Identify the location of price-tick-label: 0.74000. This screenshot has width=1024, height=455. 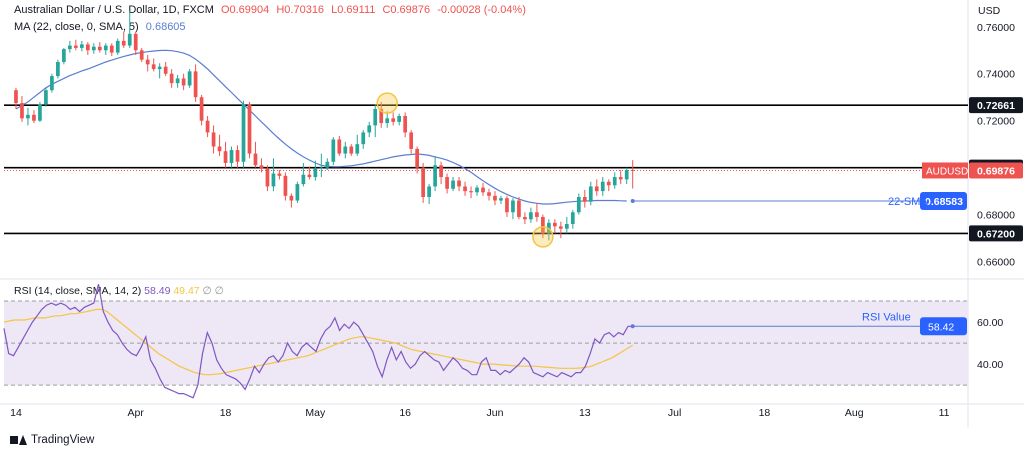
(996, 75).